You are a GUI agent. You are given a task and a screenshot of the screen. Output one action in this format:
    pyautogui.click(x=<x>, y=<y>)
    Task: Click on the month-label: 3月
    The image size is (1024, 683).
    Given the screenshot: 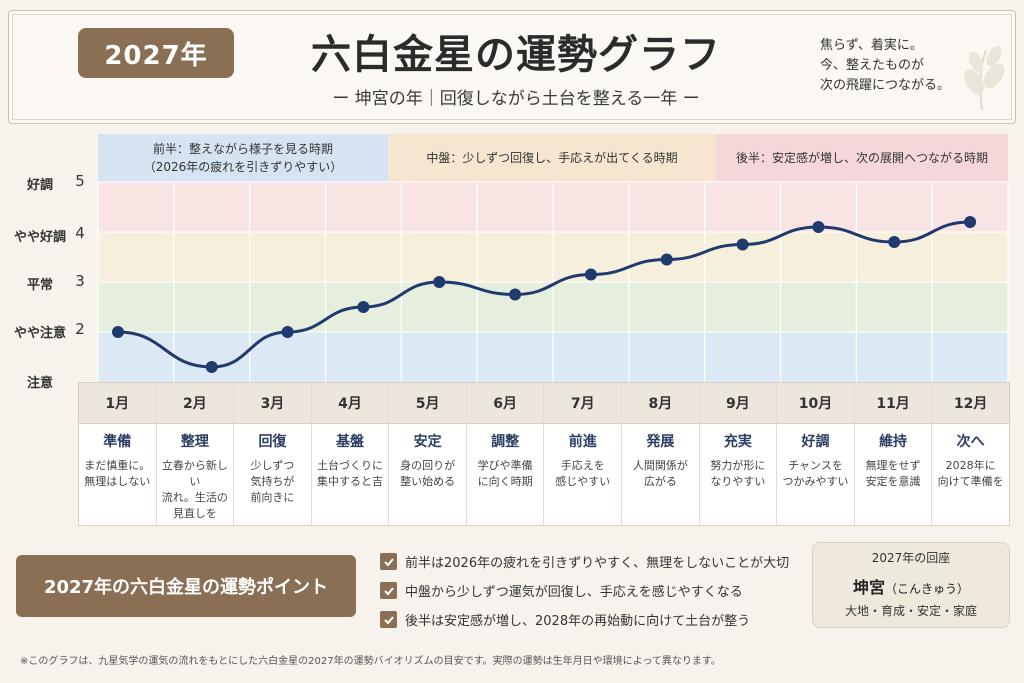 What is the action you would take?
    pyautogui.click(x=272, y=403)
    